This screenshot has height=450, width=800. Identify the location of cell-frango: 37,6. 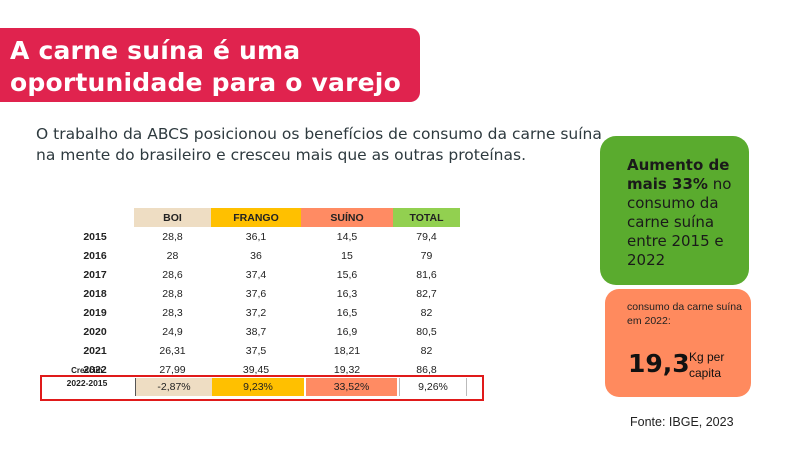
(256, 293).